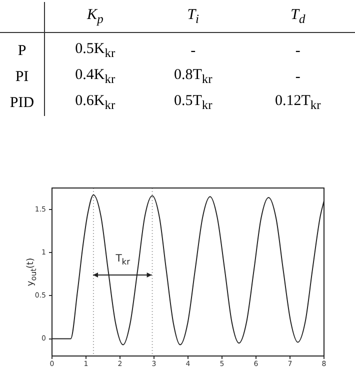 This screenshot has height=368, width=355. I want to click on text: 0.5K$_{kr}$, so click(95, 51).